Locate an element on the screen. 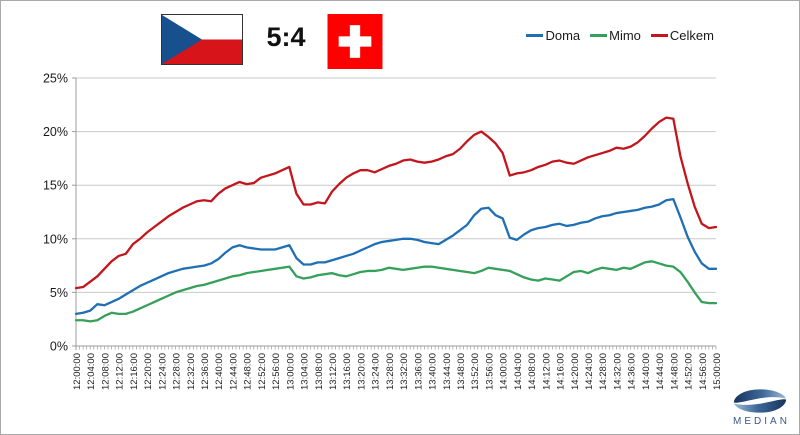 This screenshot has width=800, height=435. x-axis-label: 14:52:00 is located at coordinates (689, 371).